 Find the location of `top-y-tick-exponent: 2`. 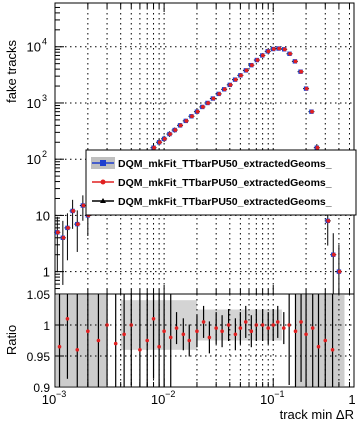

top-y-tick-exponent: 2 is located at coordinates (44, 154).